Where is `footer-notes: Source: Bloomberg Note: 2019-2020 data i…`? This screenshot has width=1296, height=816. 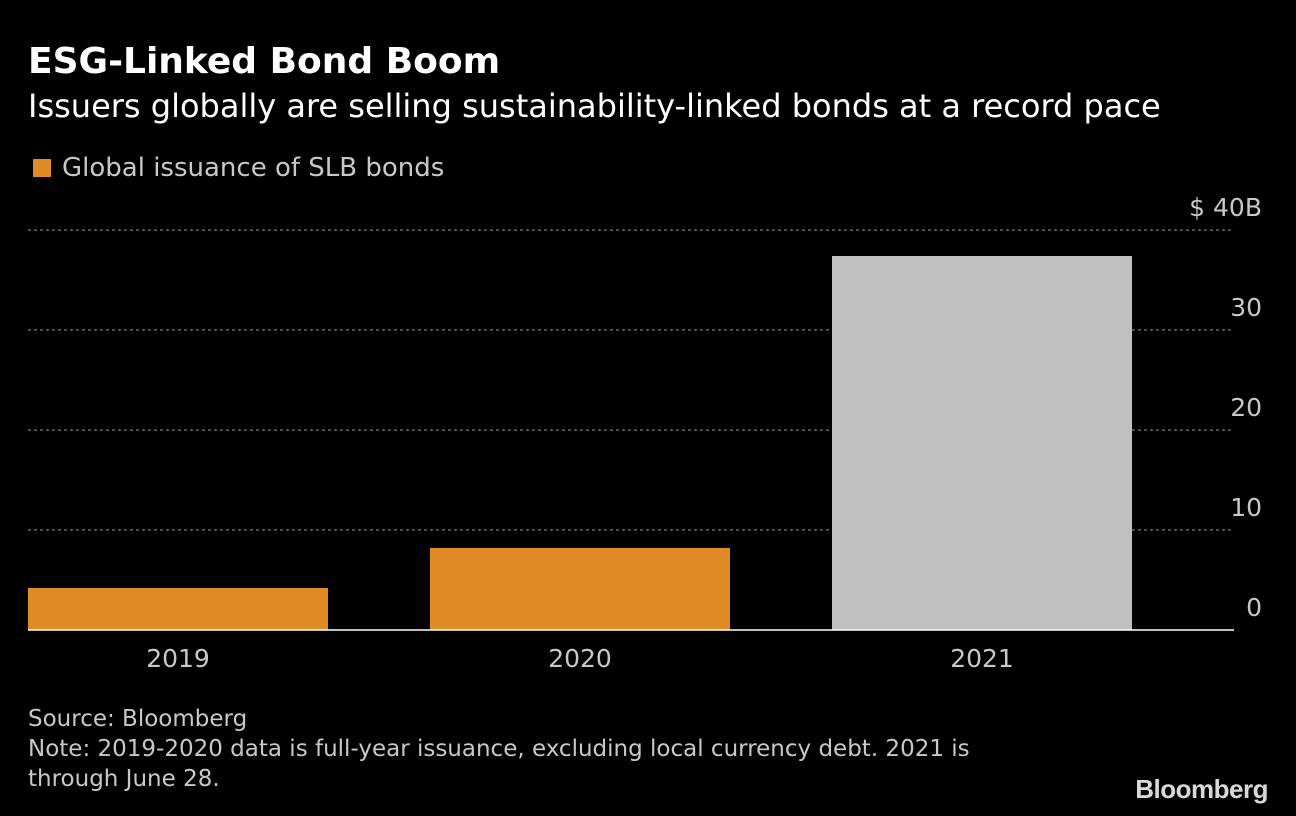
footer-notes: Source: Bloomberg Note: 2019-2020 data i… is located at coordinates (499, 749).